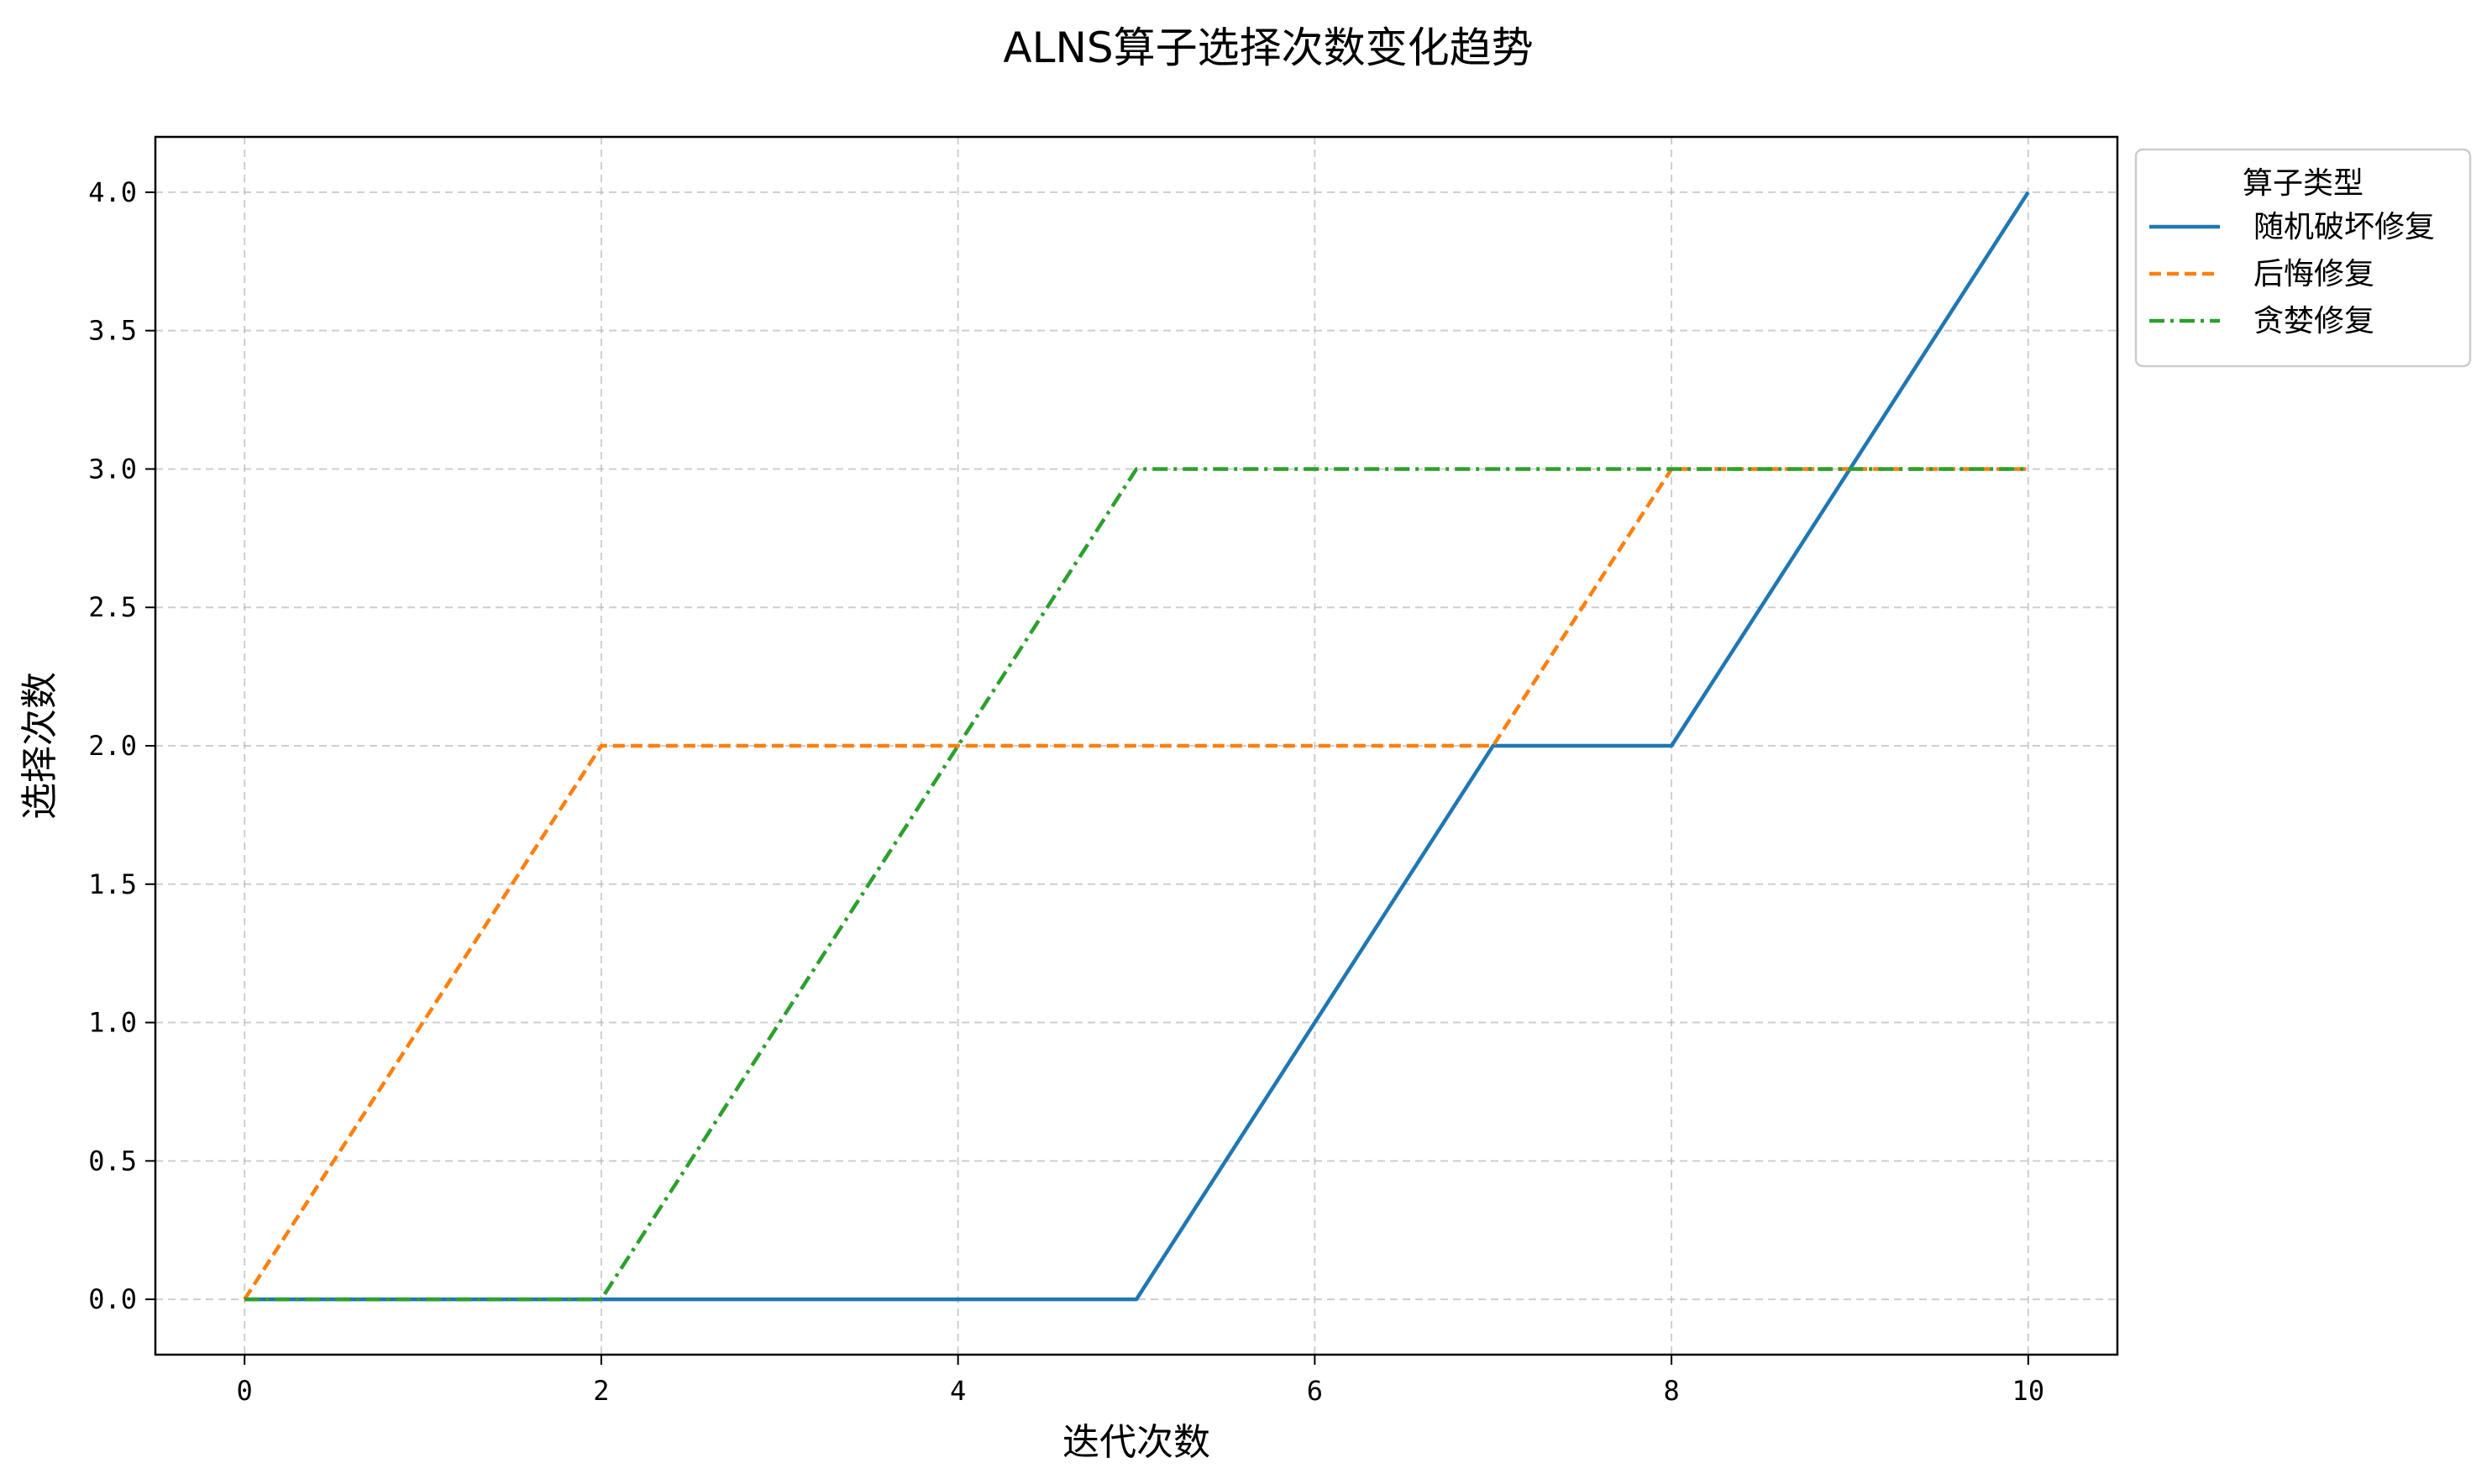 Image resolution: width=2492 pixels, height=1484 pixels. Describe the element at coordinates (2313, 321) in the screenshot. I see `legend-label-2: 贪婪修复` at that location.